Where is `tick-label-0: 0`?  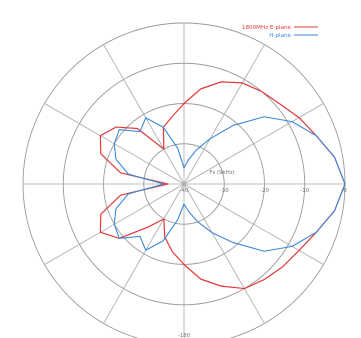
tick-label-0: 0 is located at coordinates (345, 191).